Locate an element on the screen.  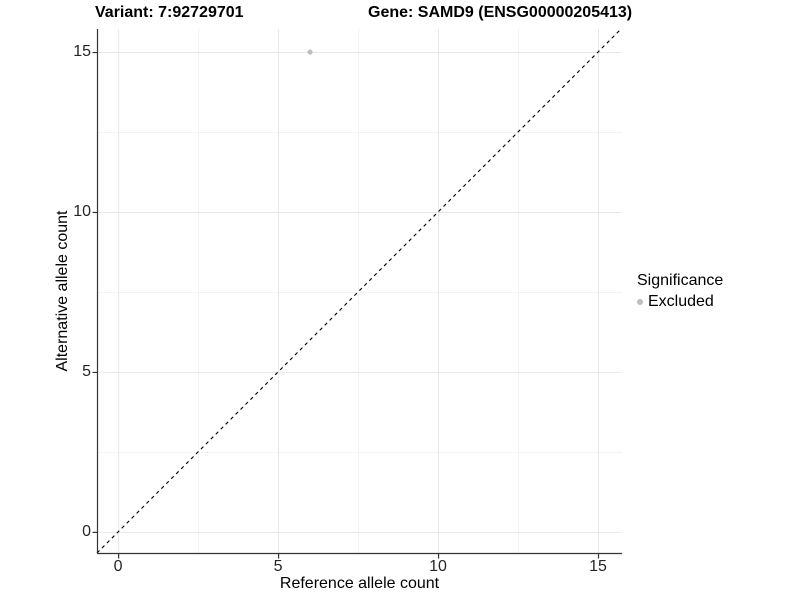
y-axis-title: Alternative allele count is located at coordinates (62, 291).